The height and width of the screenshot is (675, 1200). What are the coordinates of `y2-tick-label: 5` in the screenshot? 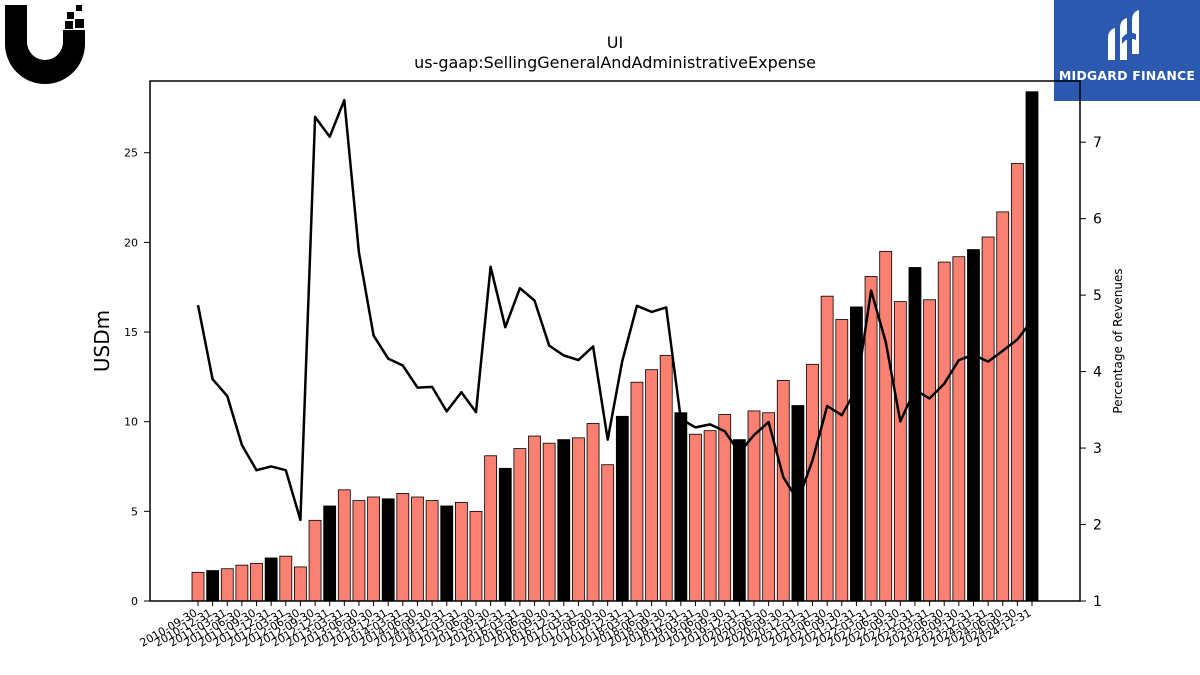 It's located at (1097, 296).